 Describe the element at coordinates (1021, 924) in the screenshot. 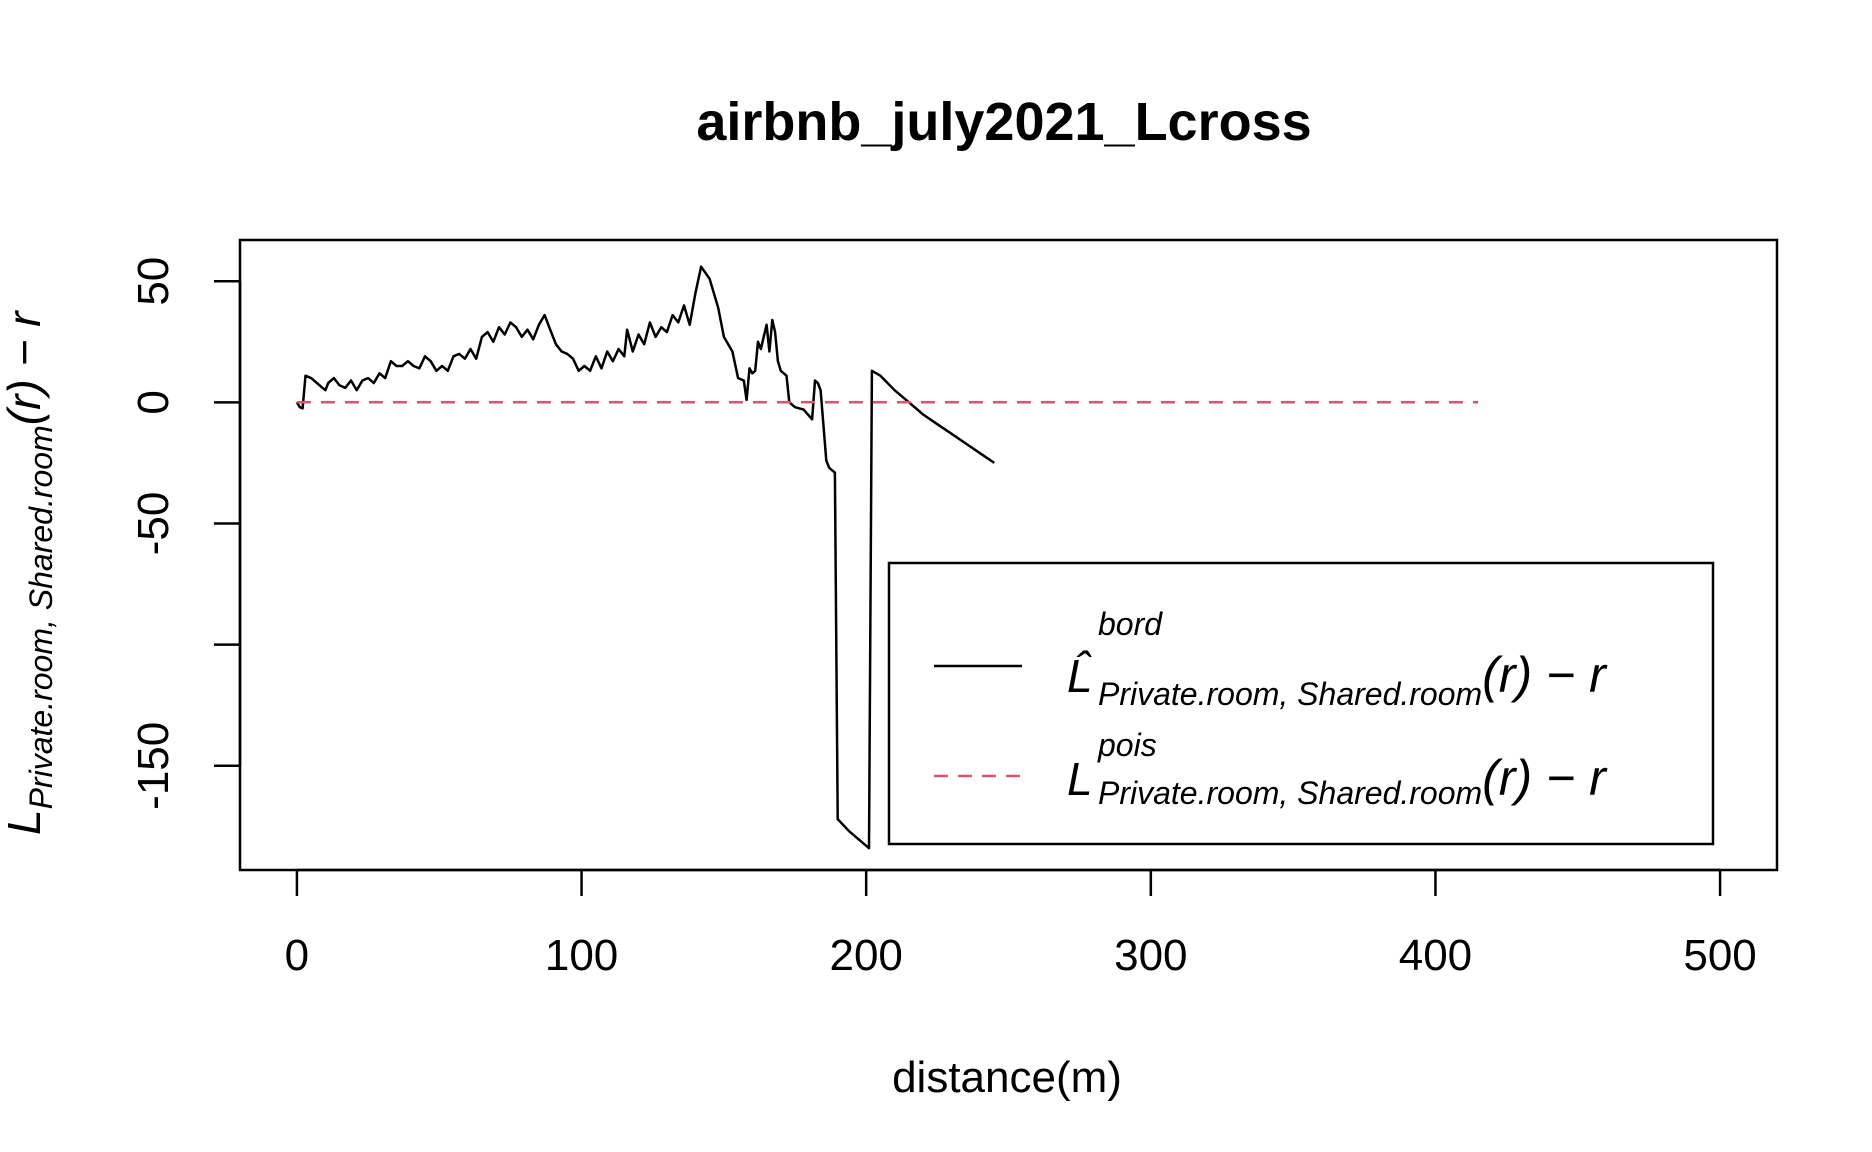

I see `x-axis: 0 100 200 300 400 500` at that location.